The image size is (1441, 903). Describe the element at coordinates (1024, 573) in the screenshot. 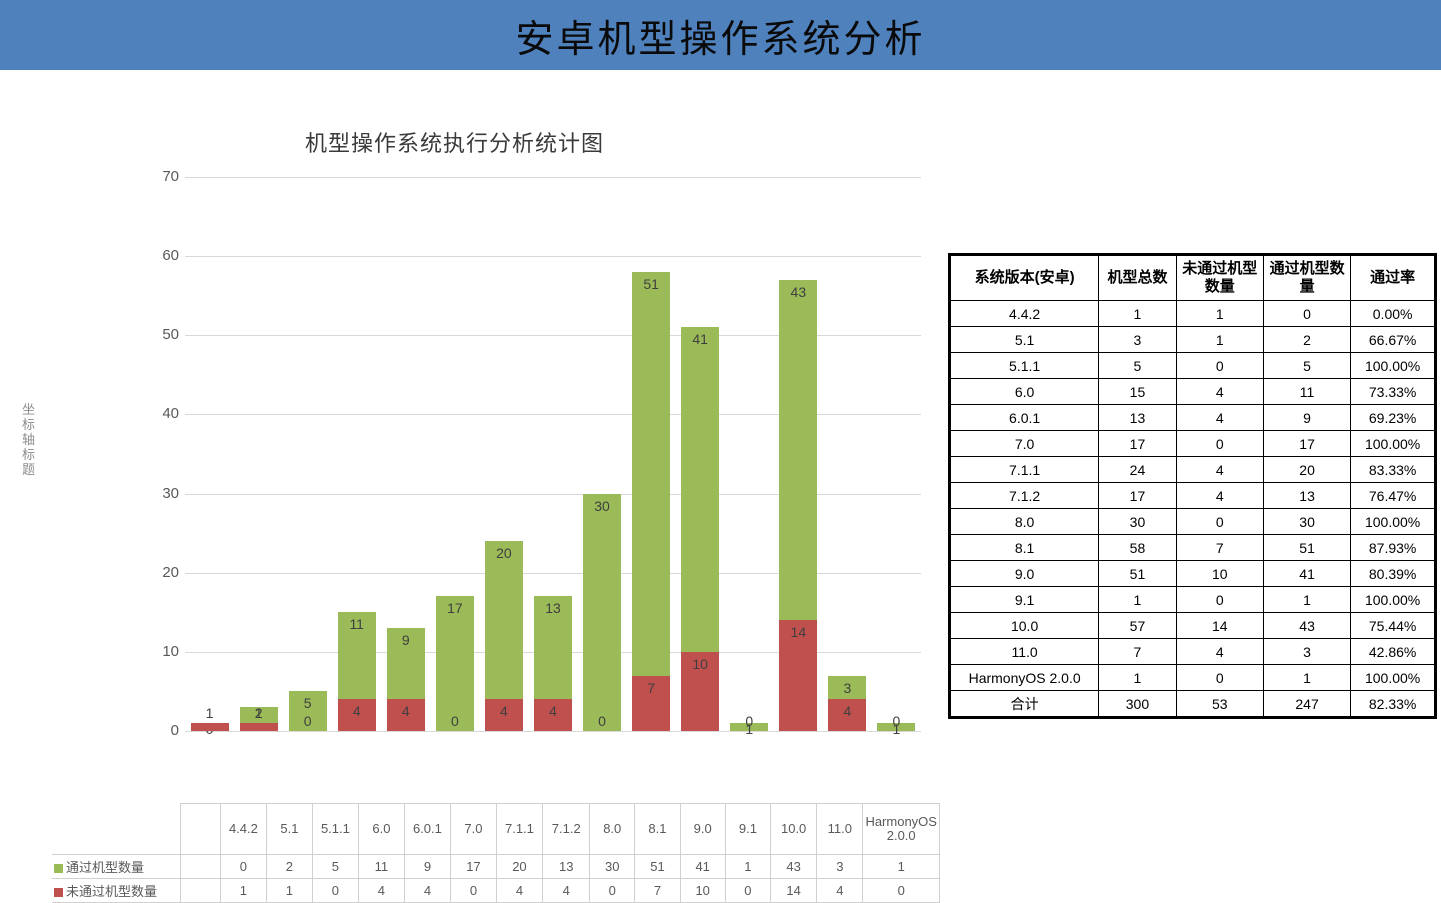

I see `summary-table-cell-version: 9.0` at that location.